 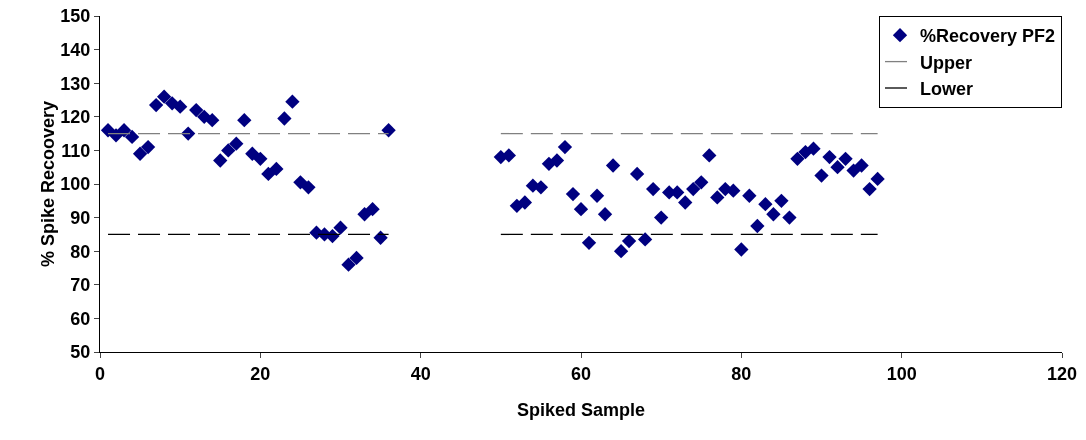 I want to click on y-axis-title: % Spike Recoovery, so click(x=48, y=184).